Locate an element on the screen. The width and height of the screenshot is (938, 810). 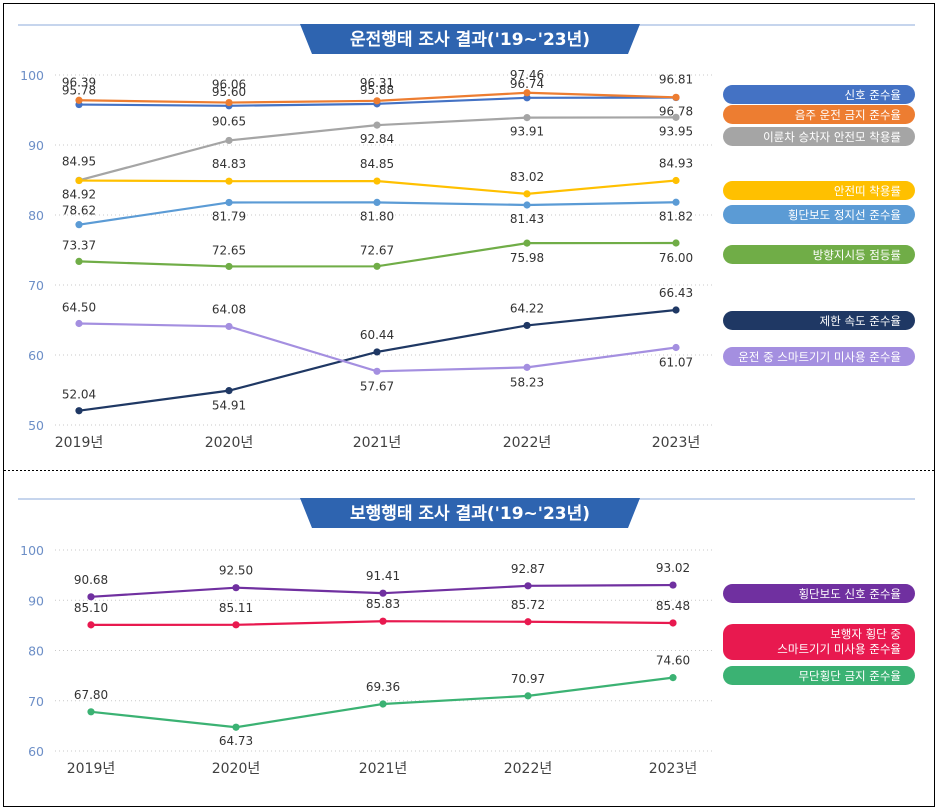
data-label: 60.44 is located at coordinates (377, 335).